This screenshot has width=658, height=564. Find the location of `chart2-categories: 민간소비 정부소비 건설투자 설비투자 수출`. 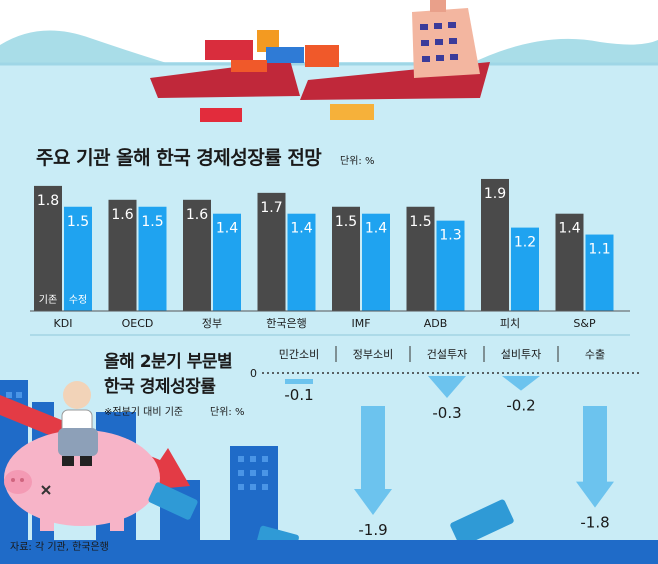

chart2-categories: 민간소비 정부소비 건설투자 설비투자 수출 is located at coordinates (442, 354).